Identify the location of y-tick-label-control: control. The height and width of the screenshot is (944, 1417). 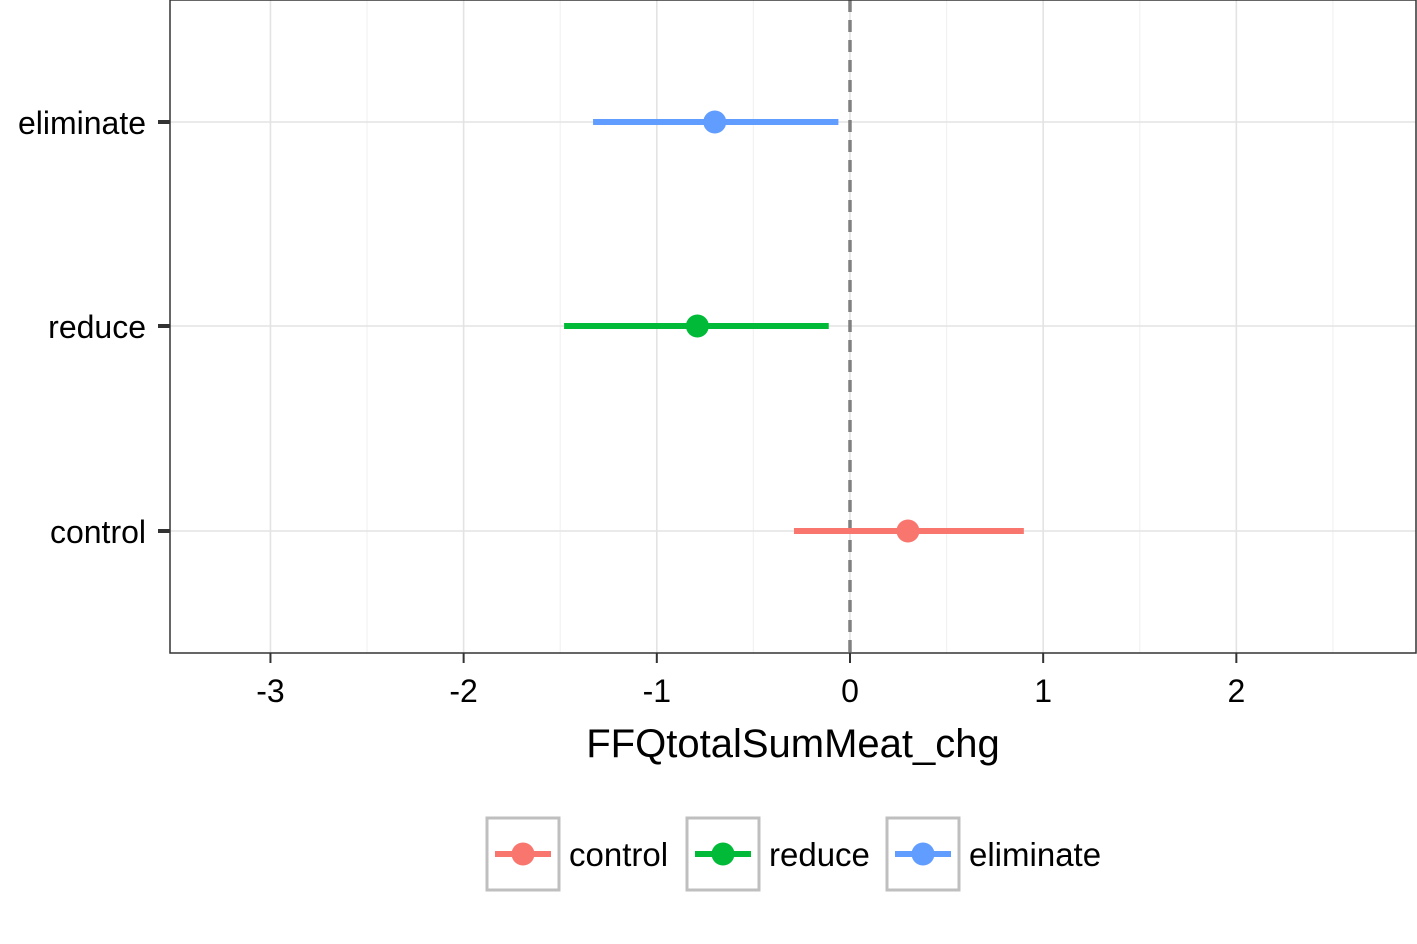
(98, 532).